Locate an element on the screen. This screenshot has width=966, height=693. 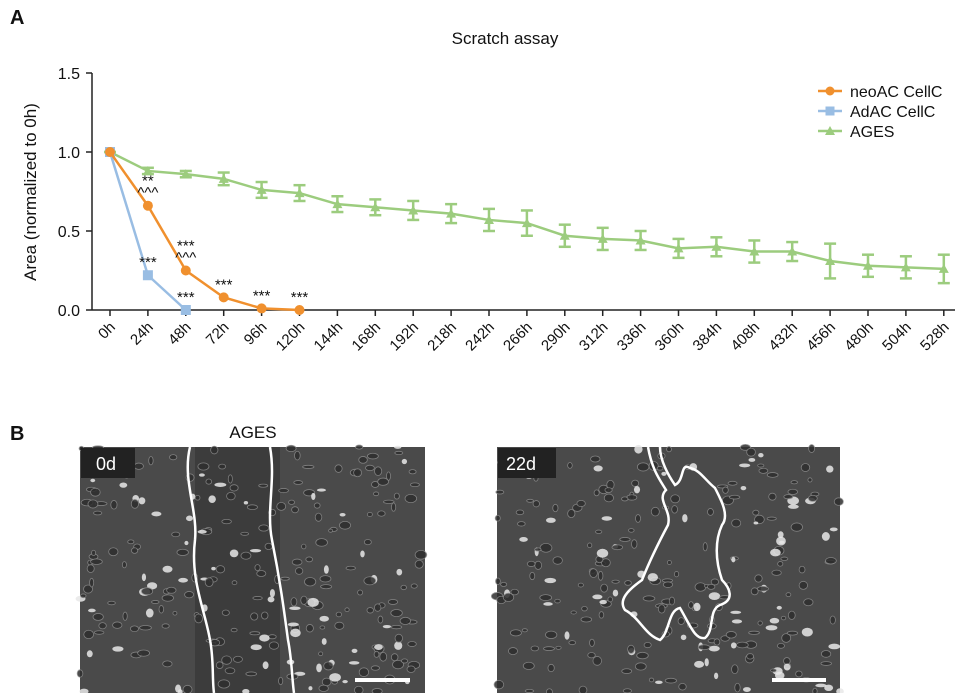
y-tick-label: 0.0 is located at coordinates (69, 311).